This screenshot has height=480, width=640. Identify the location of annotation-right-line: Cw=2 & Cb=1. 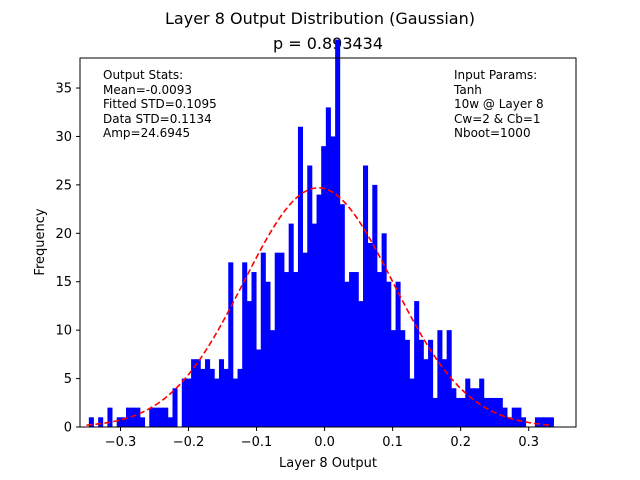
(497, 119).